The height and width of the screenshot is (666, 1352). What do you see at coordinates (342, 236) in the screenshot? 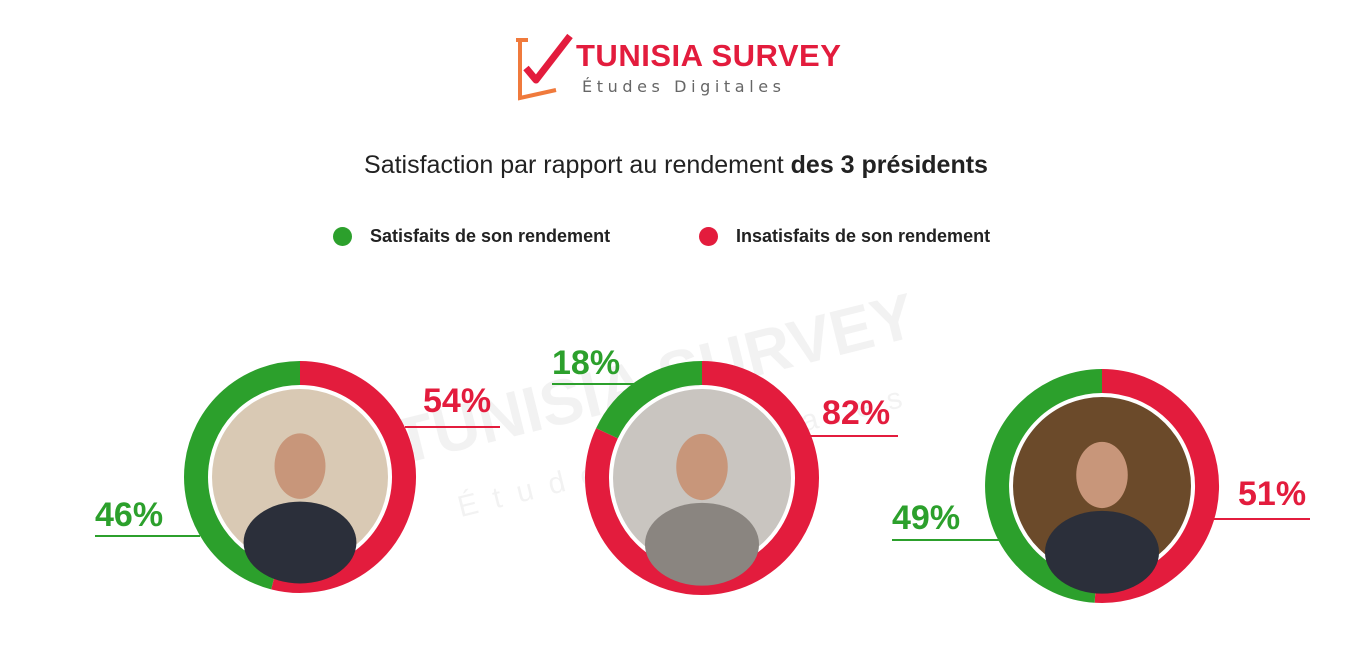
I see `legend-swatch-satisfied` at bounding box center [342, 236].